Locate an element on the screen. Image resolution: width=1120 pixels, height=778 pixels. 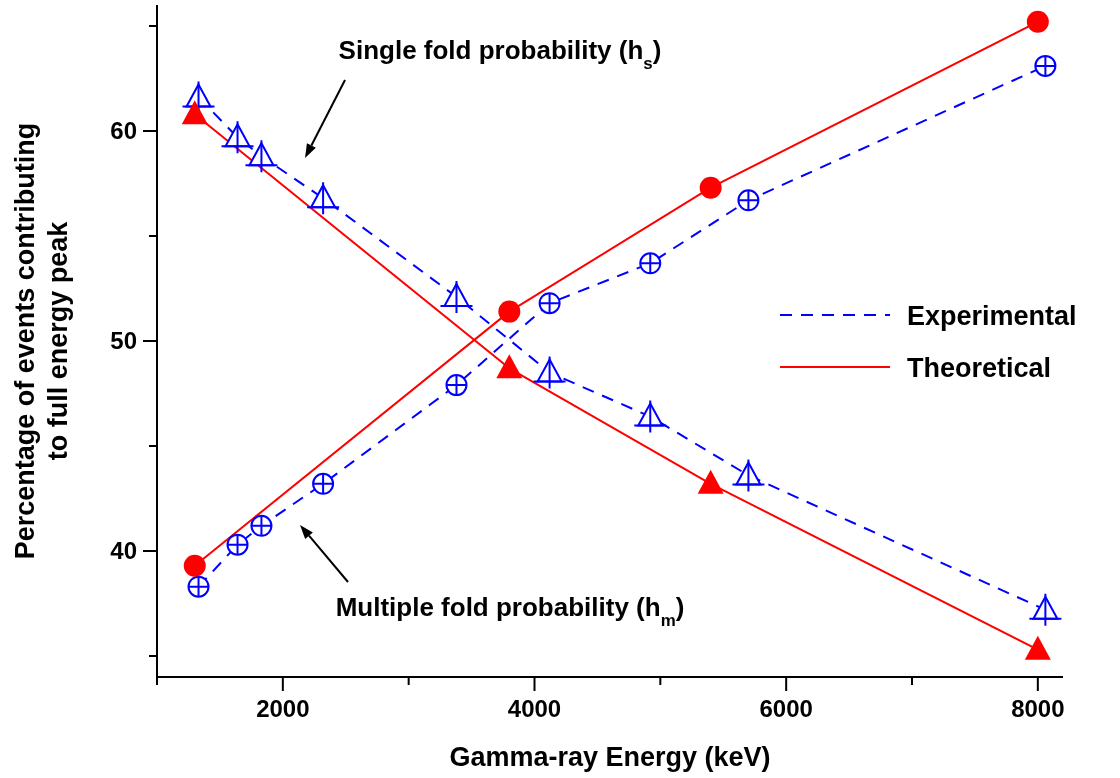
y-tick-label: 40 is located at coordinates (123, 550).